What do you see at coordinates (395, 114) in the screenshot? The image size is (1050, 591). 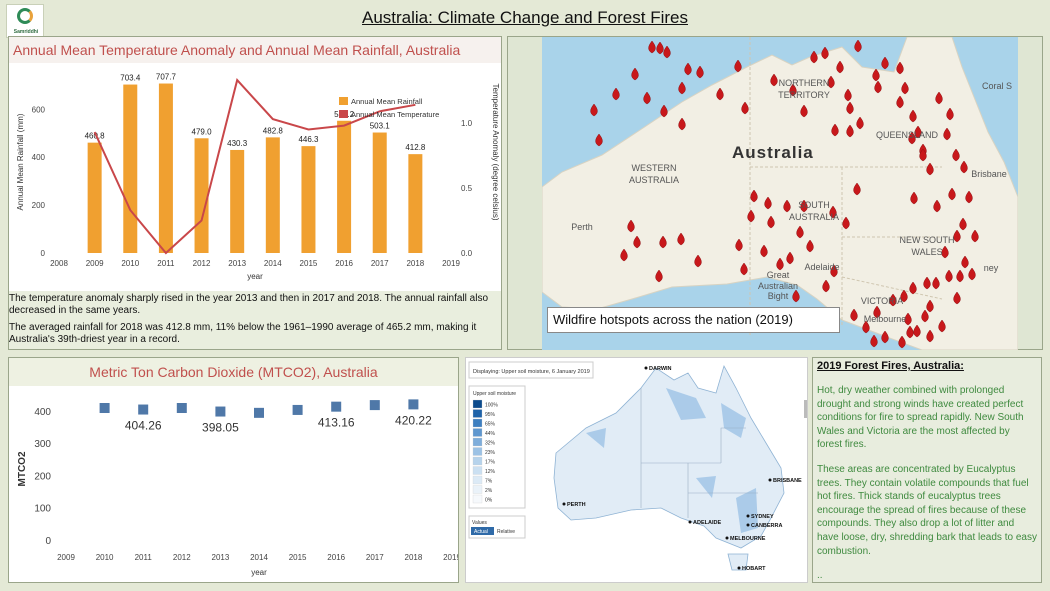 I see `legend-label-temperature: Annual Mean Temperature` at bounding box center [395, 114].